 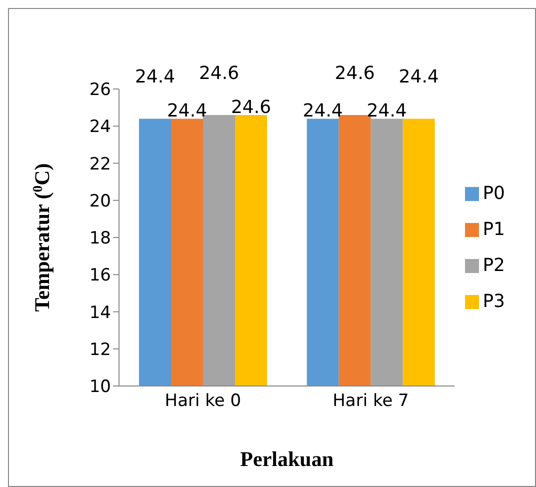 What do you see at coordinates (100, 164) in the screenshot?
I see `y-tick-label: 22` at bounding box center [100, 164].